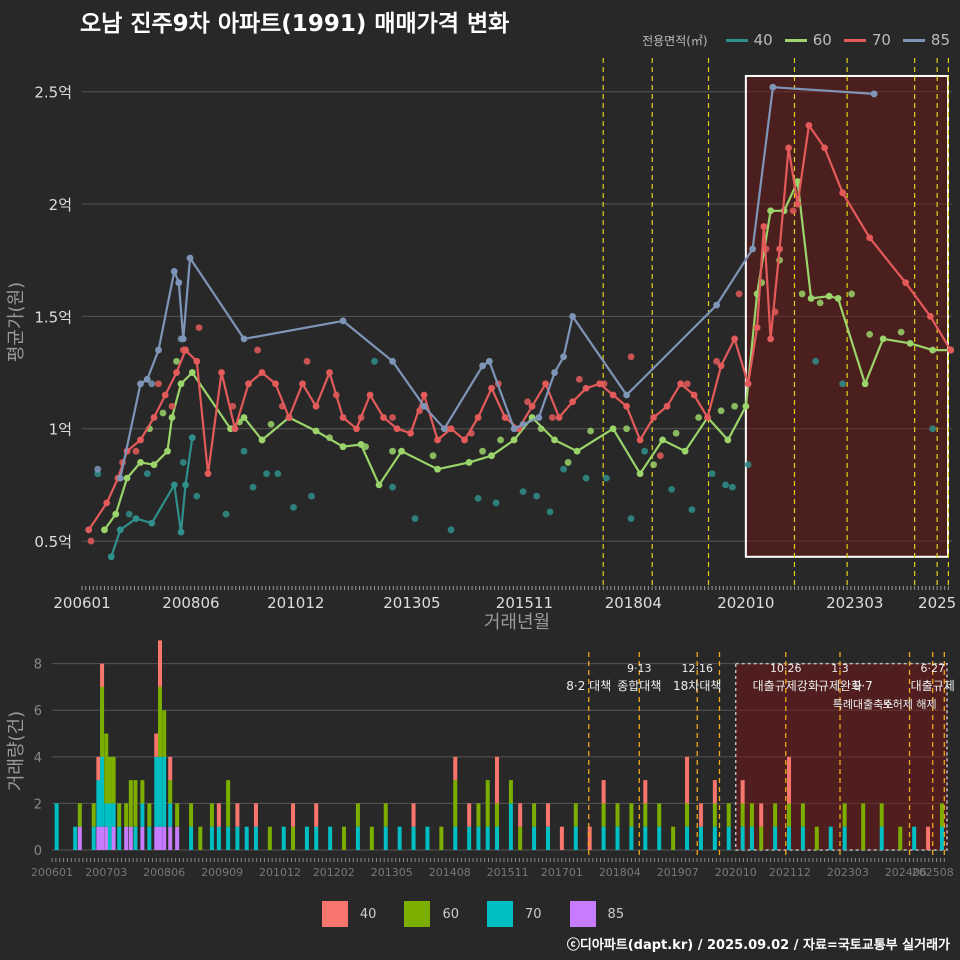 The width and height of the screenshot is (960, 960). I want to click on x-axis-title: 거래년월, so click(517, 622).